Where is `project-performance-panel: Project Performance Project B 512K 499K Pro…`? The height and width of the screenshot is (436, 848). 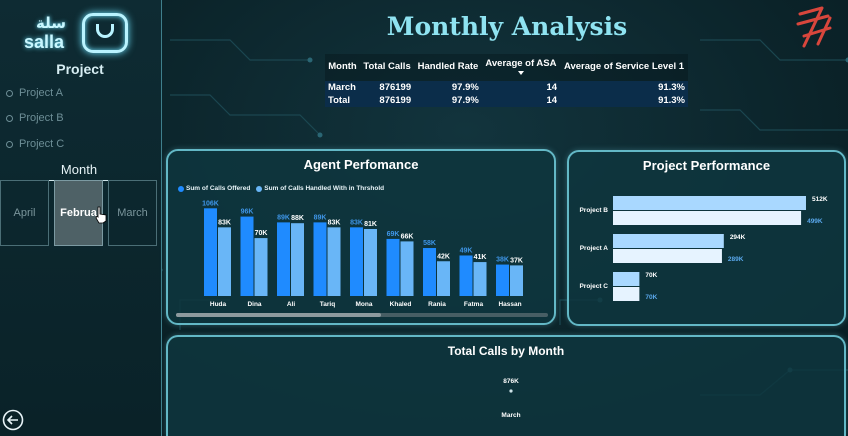 project-performance-panel: Project Performance Project B 512K 499K Pro… is located at coordinates (706, 238).